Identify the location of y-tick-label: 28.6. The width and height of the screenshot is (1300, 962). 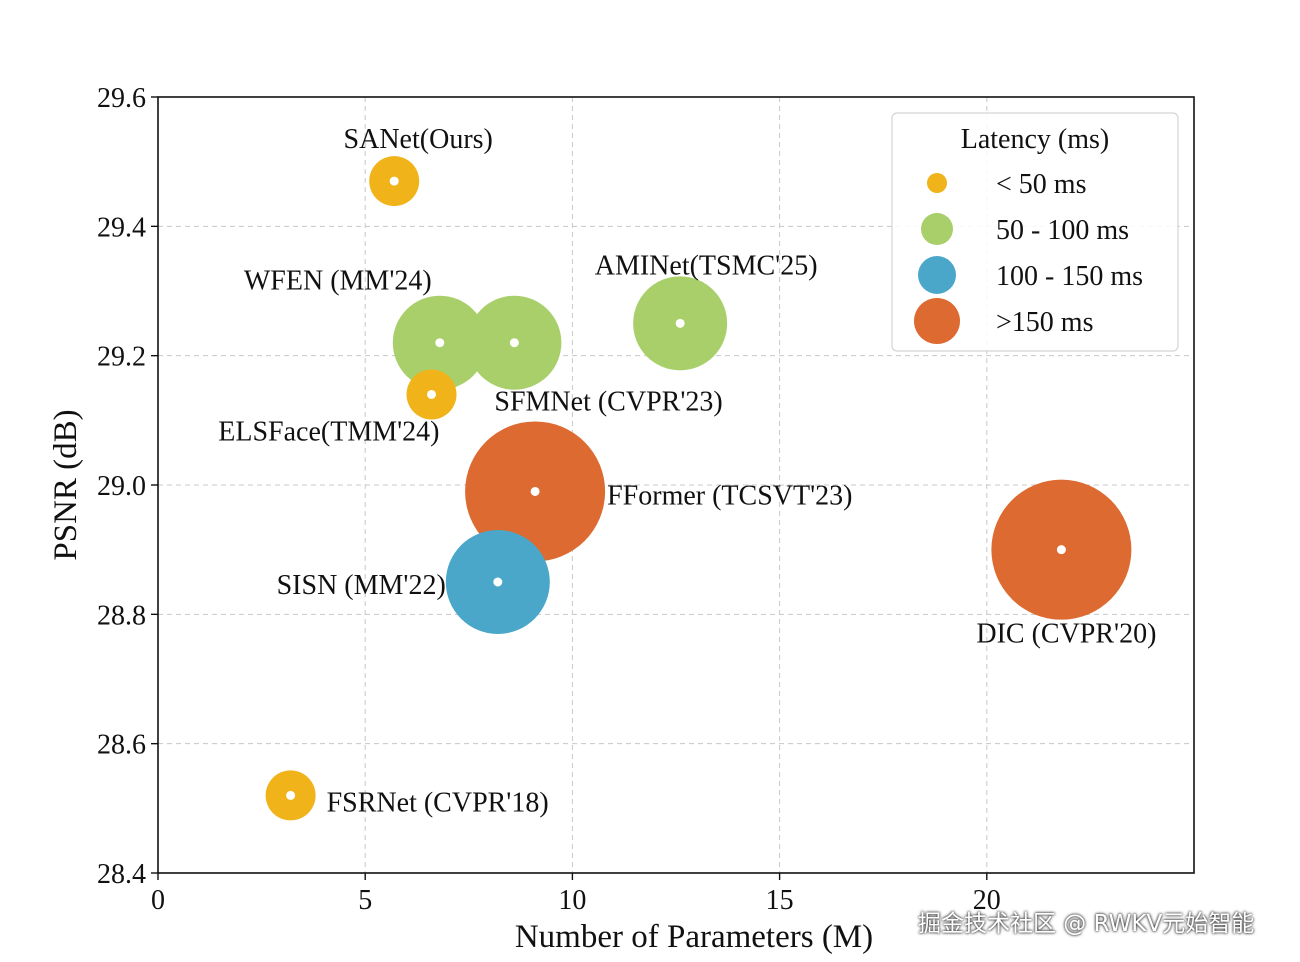
(121, 745).